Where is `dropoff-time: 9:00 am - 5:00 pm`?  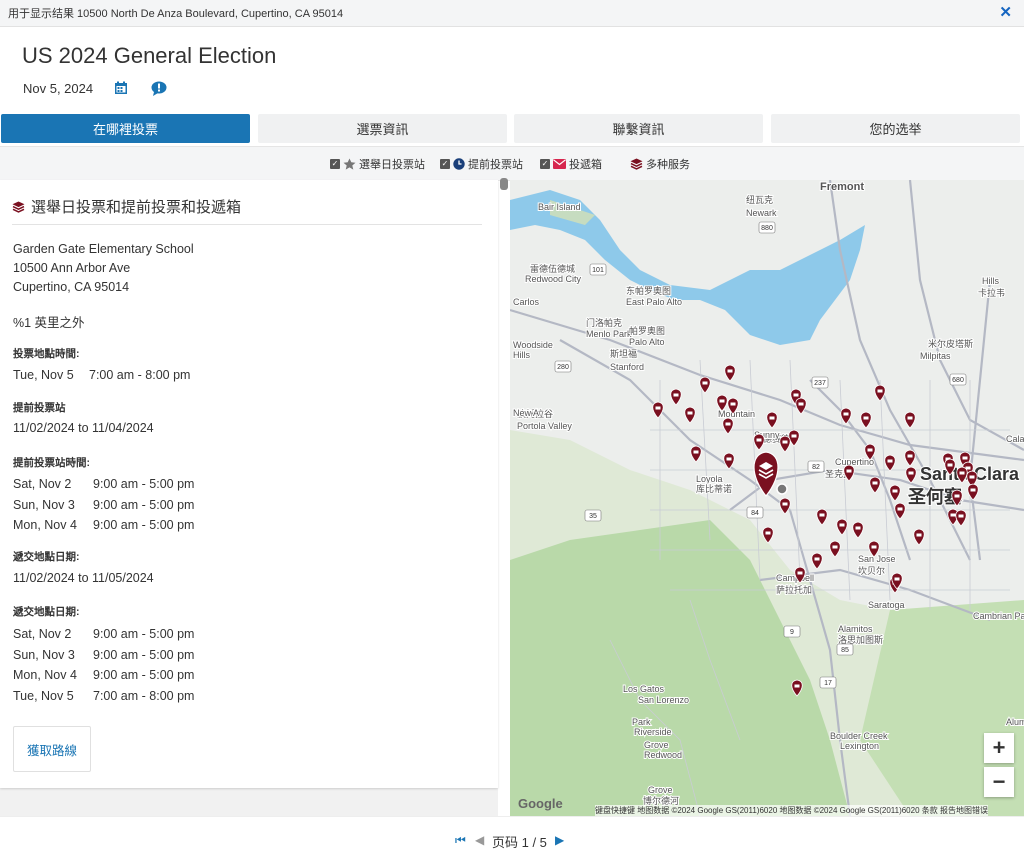 dropoff-time: 9:00 am - 5:00 pm is located at coordinates (144, 675).